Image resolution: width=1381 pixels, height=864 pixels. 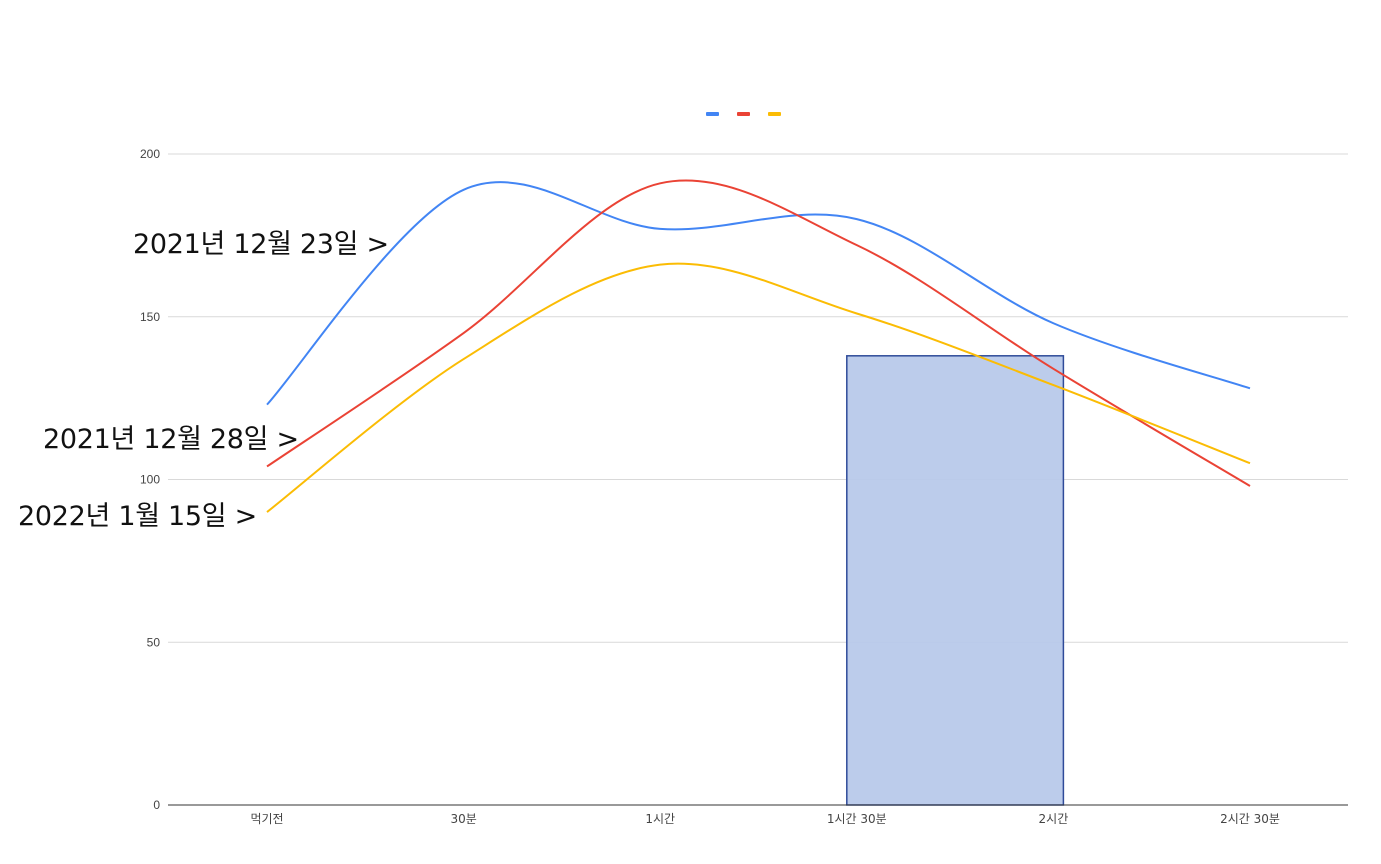 I want to click on highlight-rect, so click(x=955, y=580).